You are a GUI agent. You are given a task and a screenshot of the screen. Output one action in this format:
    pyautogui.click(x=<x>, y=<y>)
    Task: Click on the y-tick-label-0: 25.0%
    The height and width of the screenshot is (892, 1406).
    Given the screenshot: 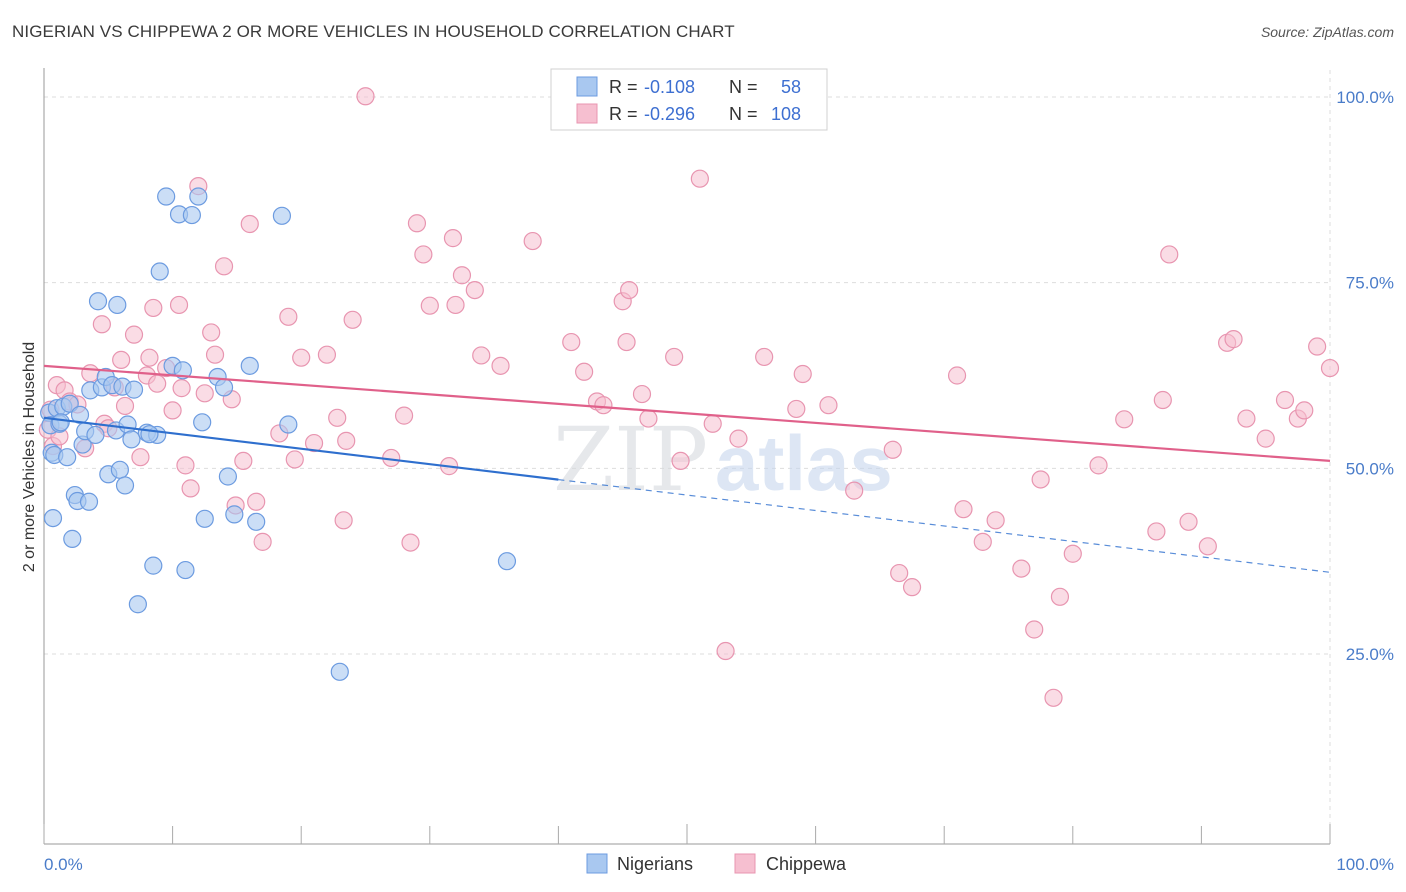 What is the action you would take?
    pyautogui.click(x=1370, y=654)
    